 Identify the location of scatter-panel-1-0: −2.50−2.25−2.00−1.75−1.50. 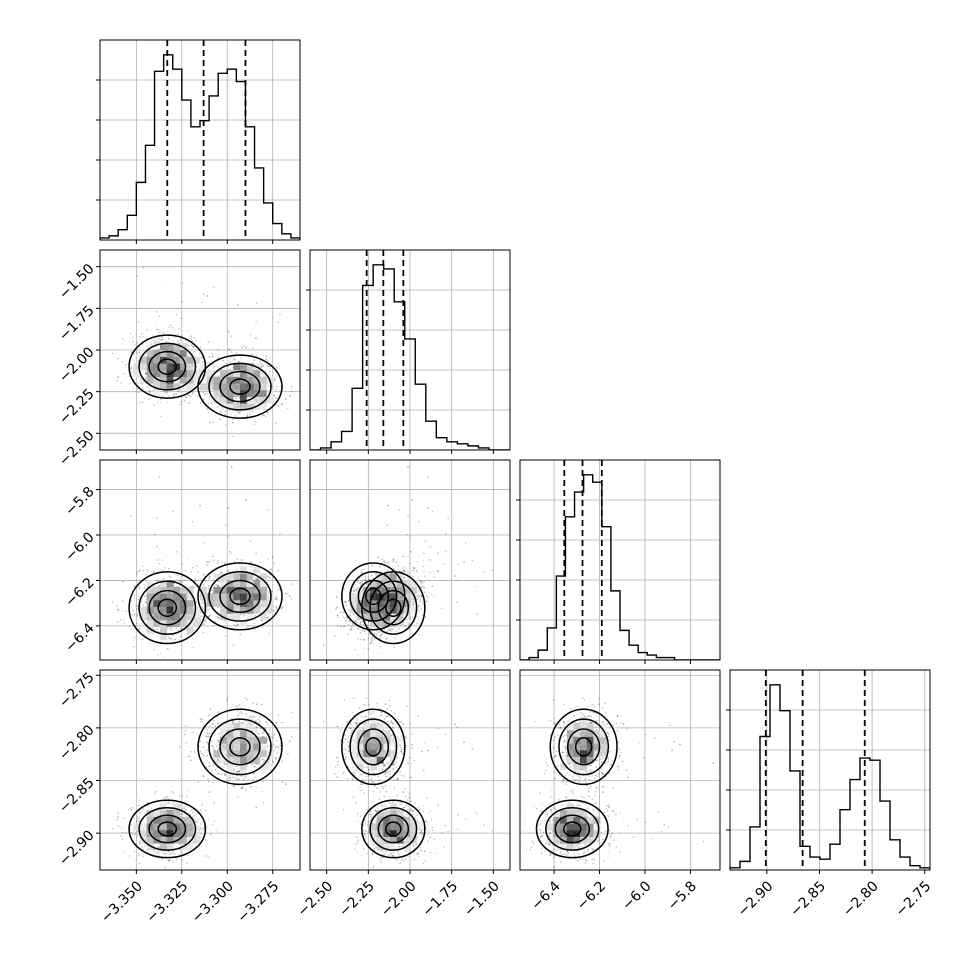
(178, 359).